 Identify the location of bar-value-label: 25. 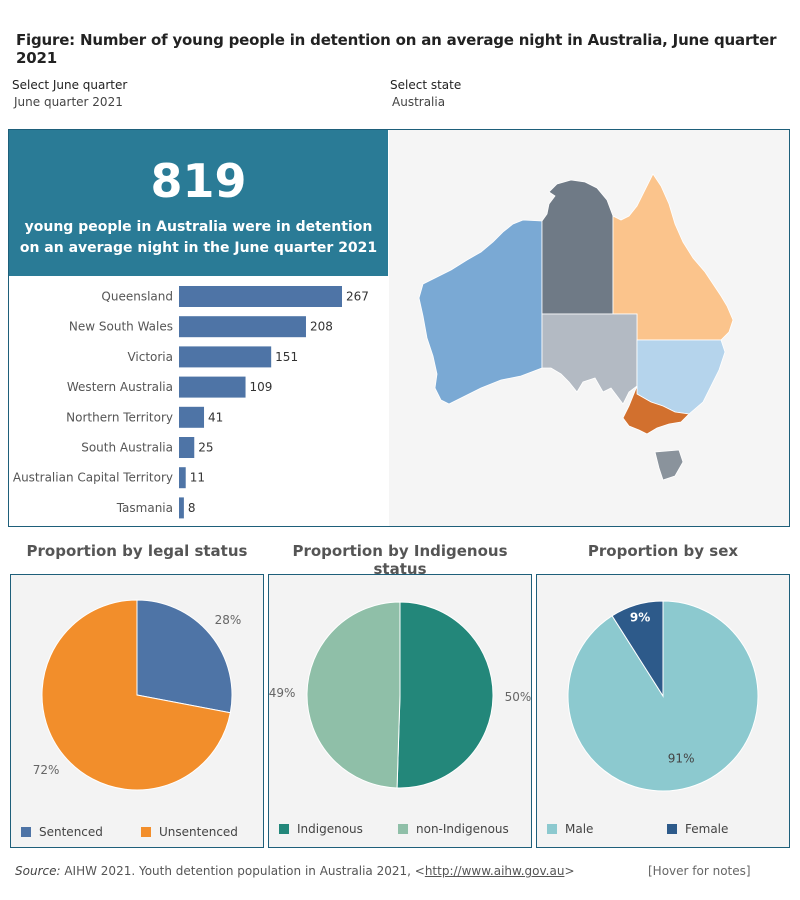
(205, 448).